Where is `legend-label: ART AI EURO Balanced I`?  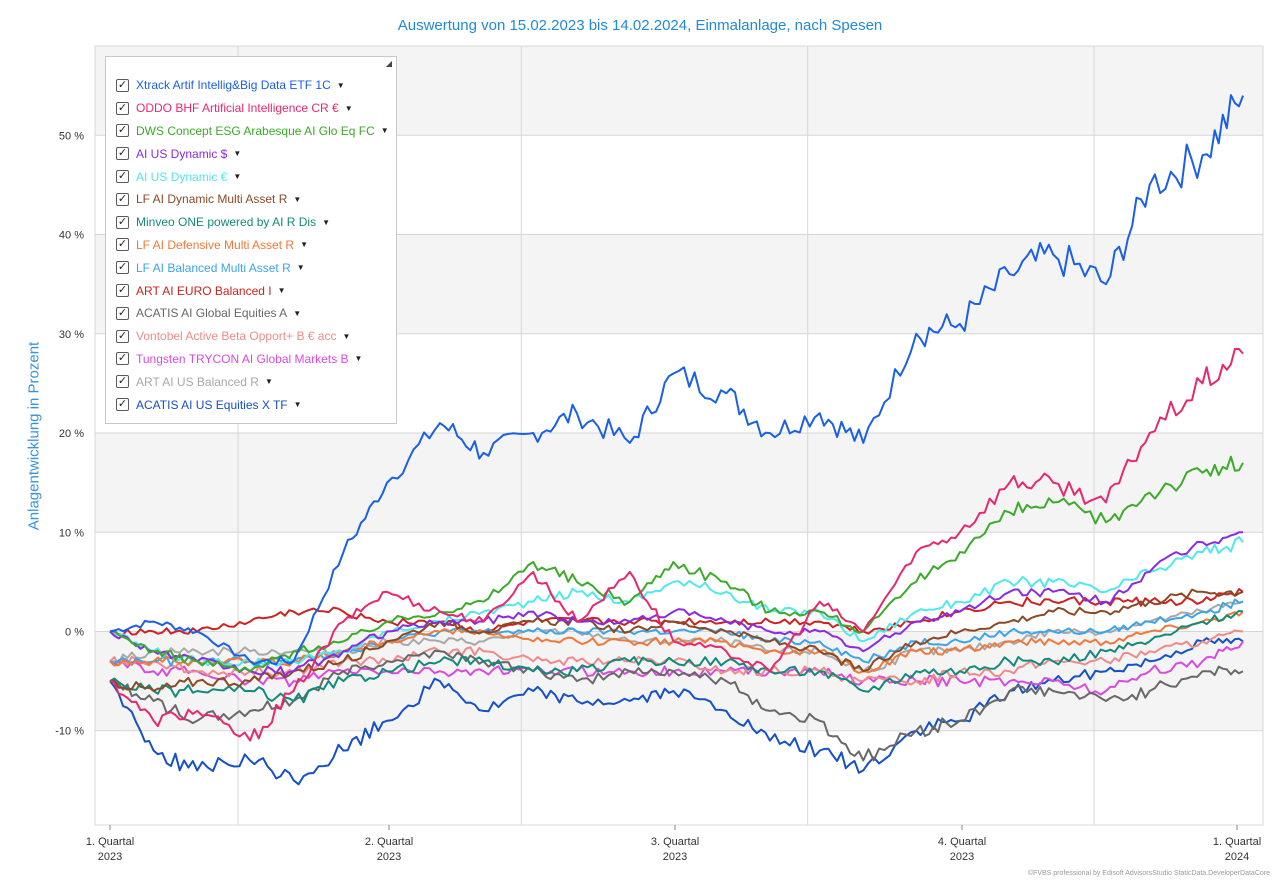 legend-label: ART AI EURO Balanced I is located at coordinates (204, 290).